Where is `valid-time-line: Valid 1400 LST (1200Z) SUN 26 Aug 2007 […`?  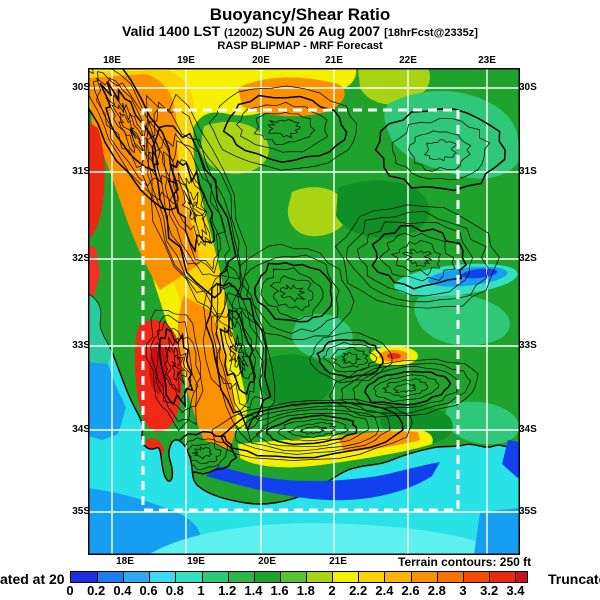
valid-time-line: Valid 1400 LST (1200Z) SUN 26 Aug 2007 [… is located at coordinates (300, 31).